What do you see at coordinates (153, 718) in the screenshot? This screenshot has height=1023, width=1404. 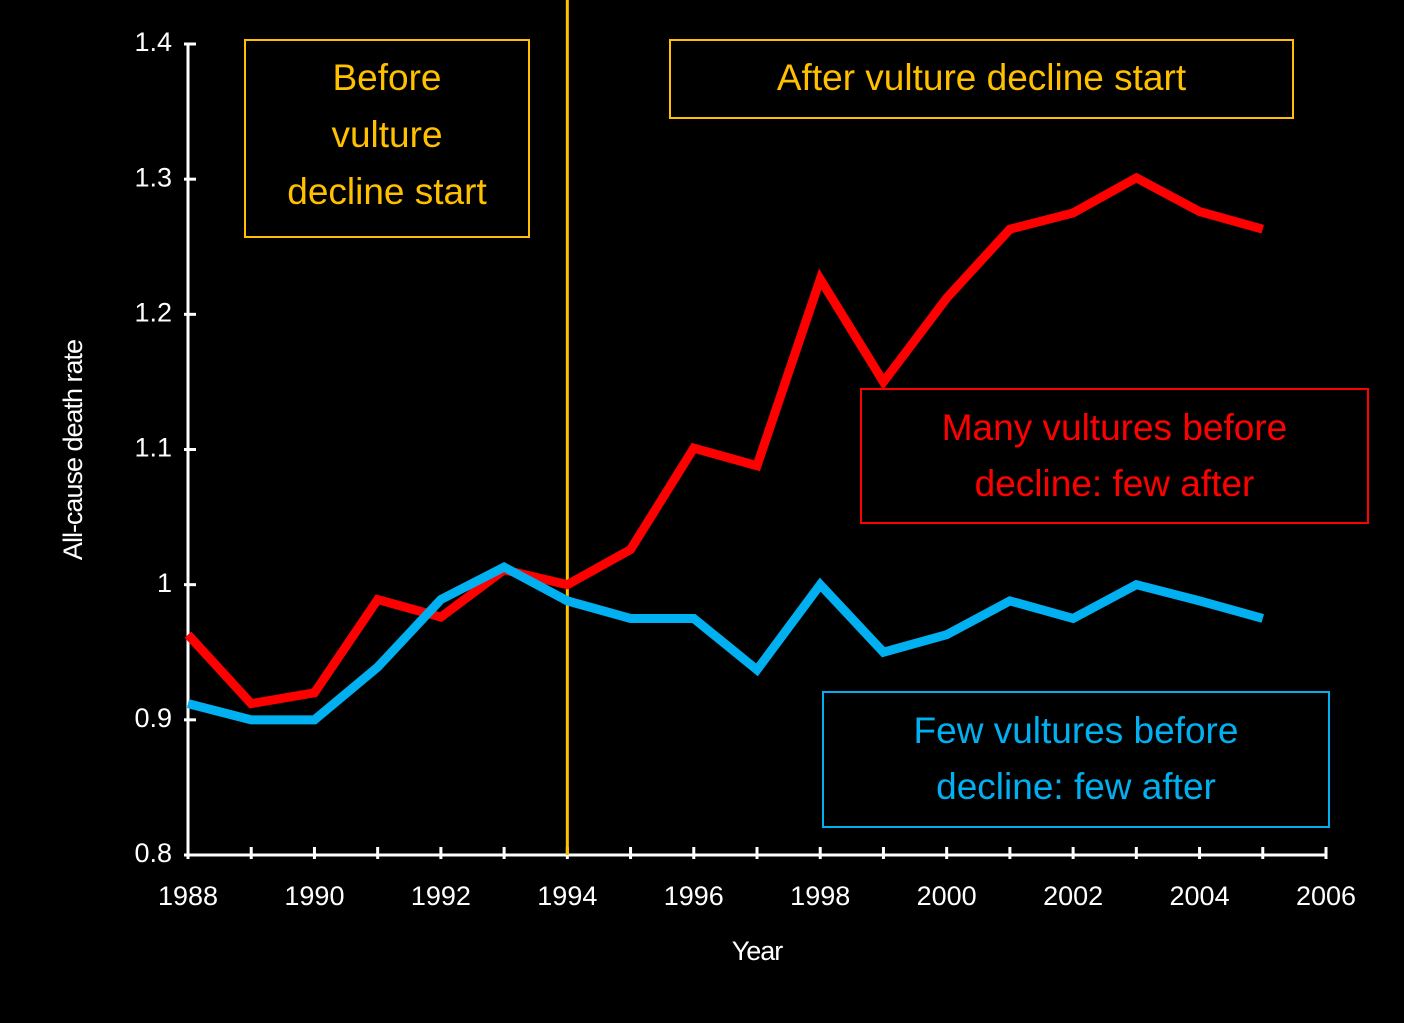 I see `y-tick-label: 0.9` at bounding box center [153, 718].